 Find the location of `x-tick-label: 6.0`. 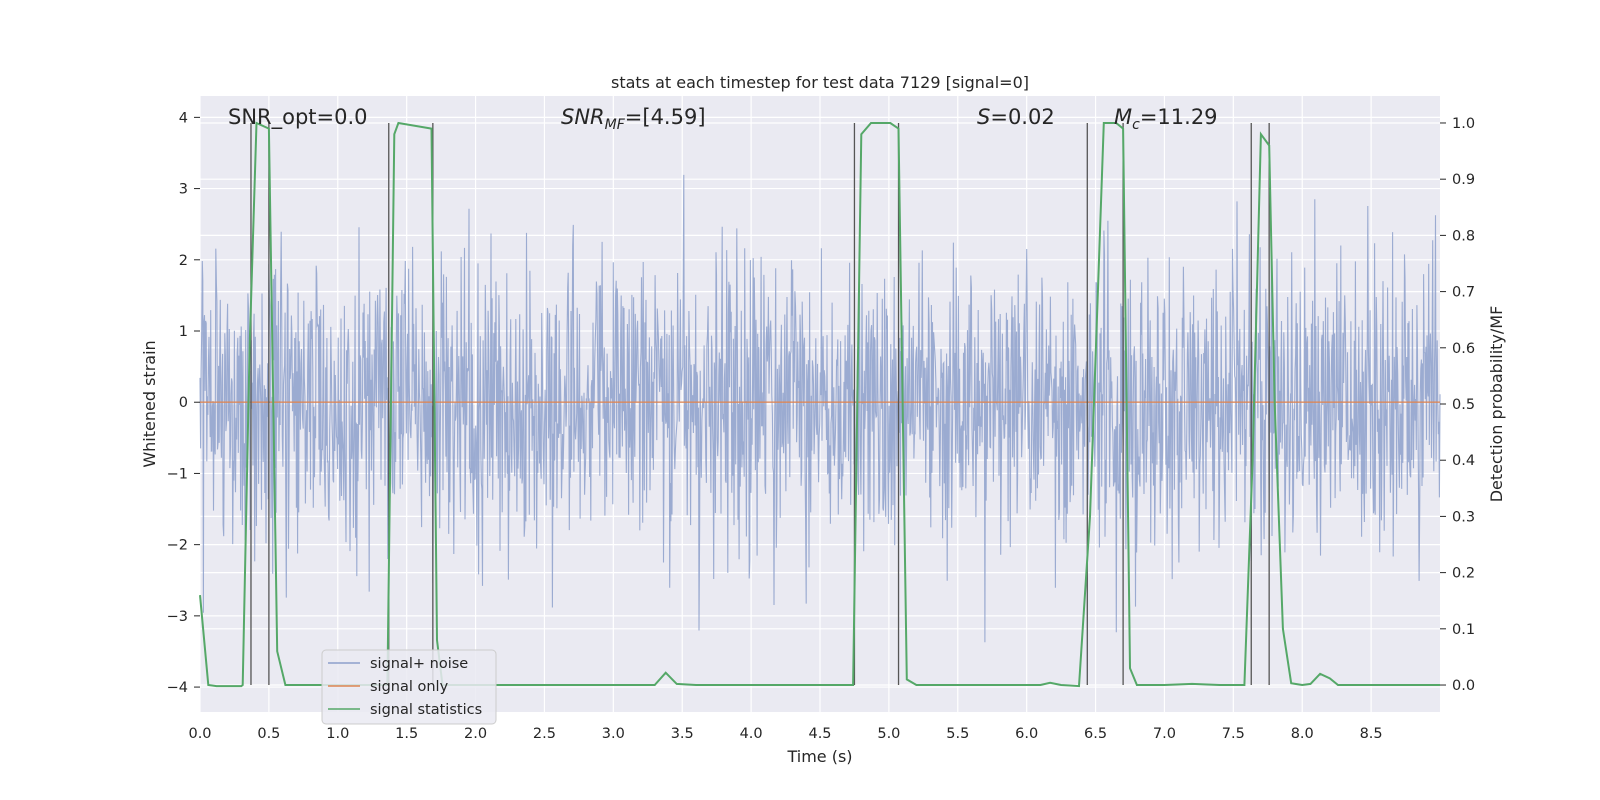

x-tick-label: 6.0 is located at coordinates (1026, 734).